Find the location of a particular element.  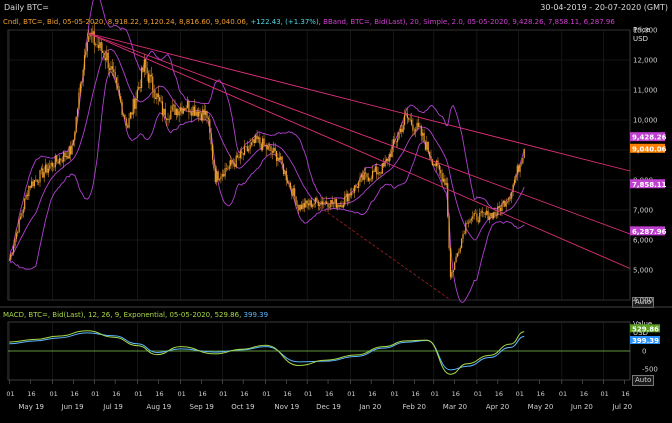

month-tick-label: Dec 19 is located at coordinates (328, 407).